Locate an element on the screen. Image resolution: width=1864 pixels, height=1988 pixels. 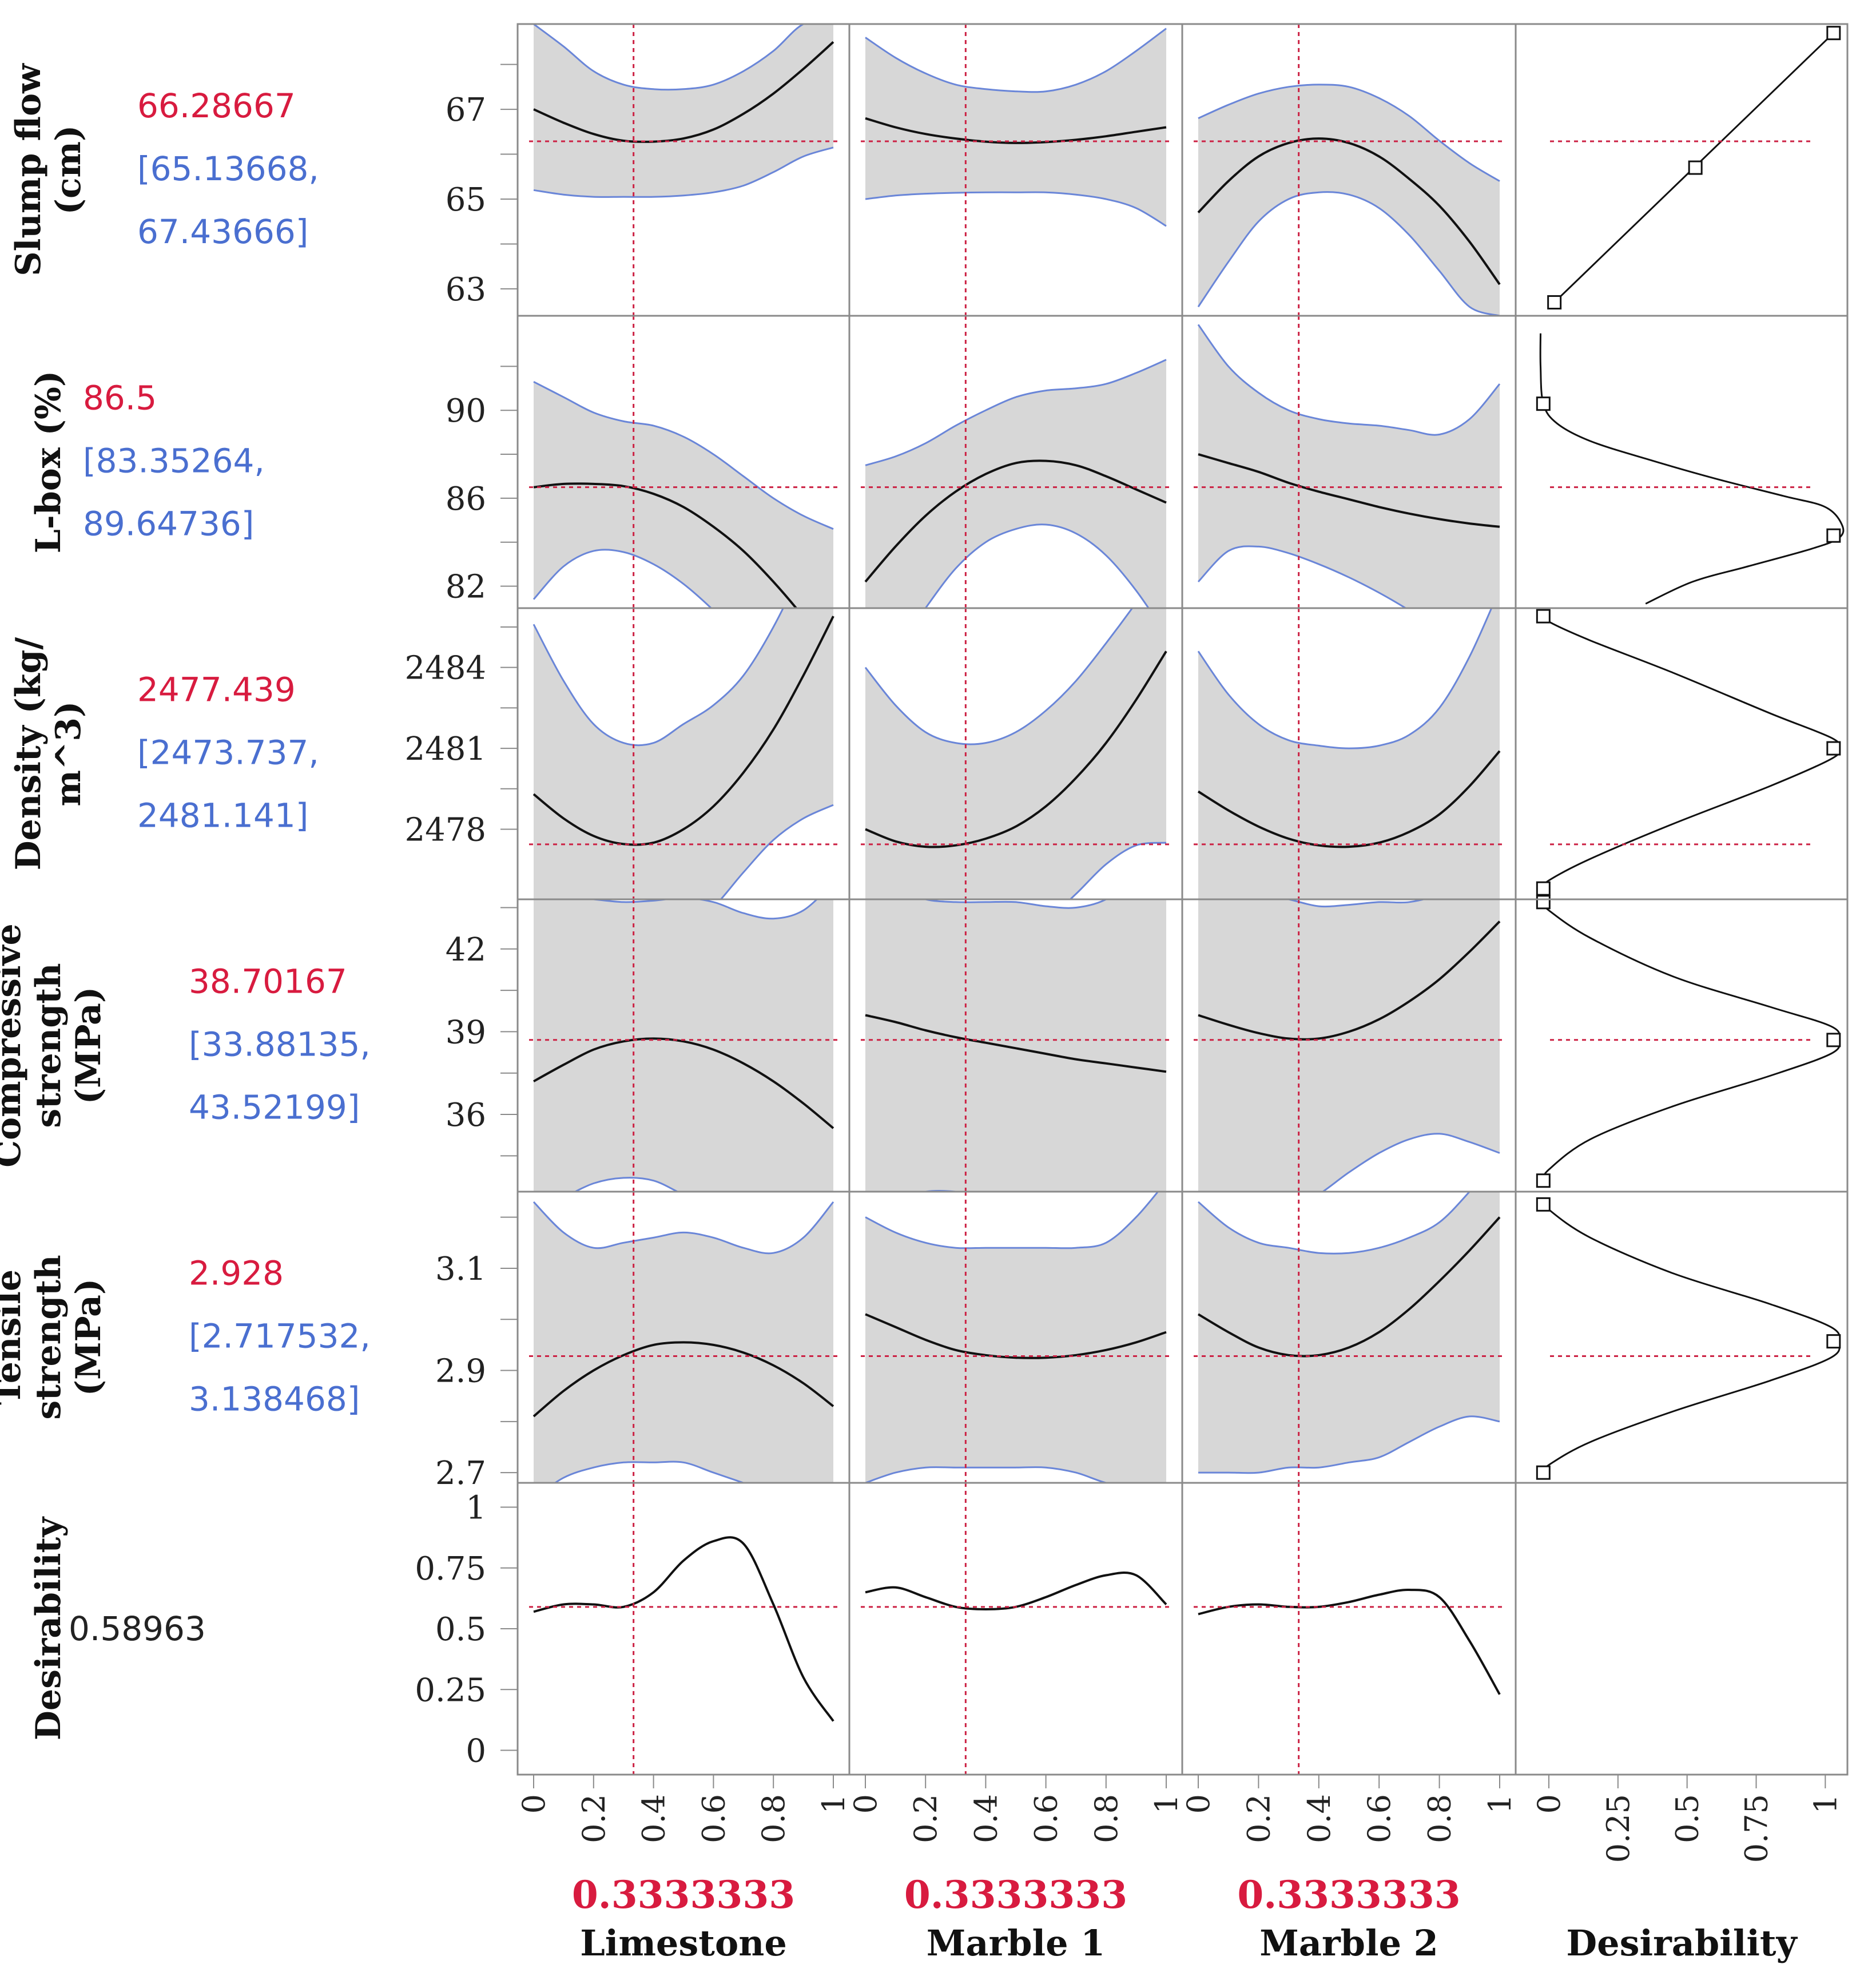
x-tick-label-marble-1-2: 0.4 is located at coordinates (986, 1819).